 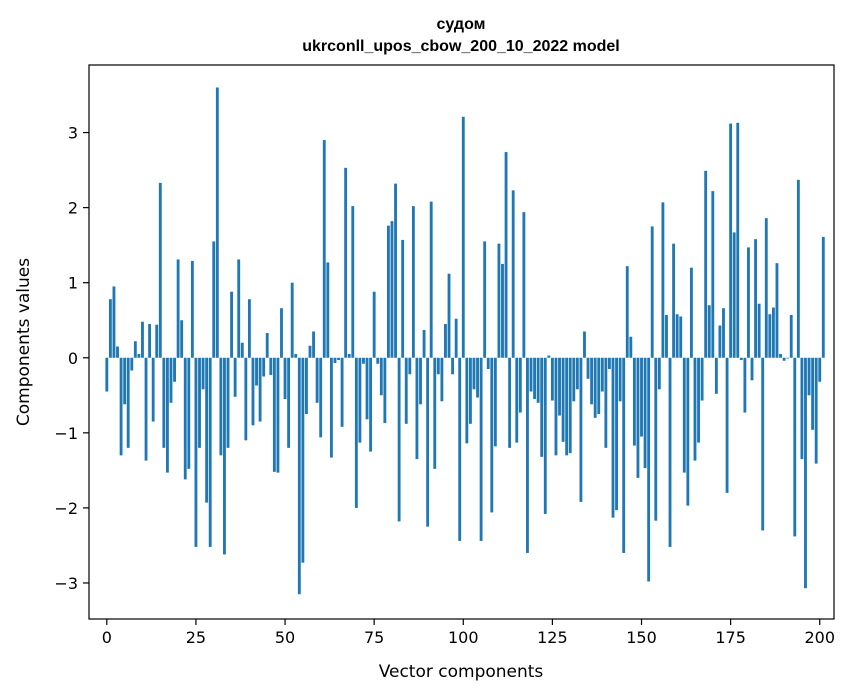 I want to click on y-axis-label: Components values, so click(x=24, y=342).